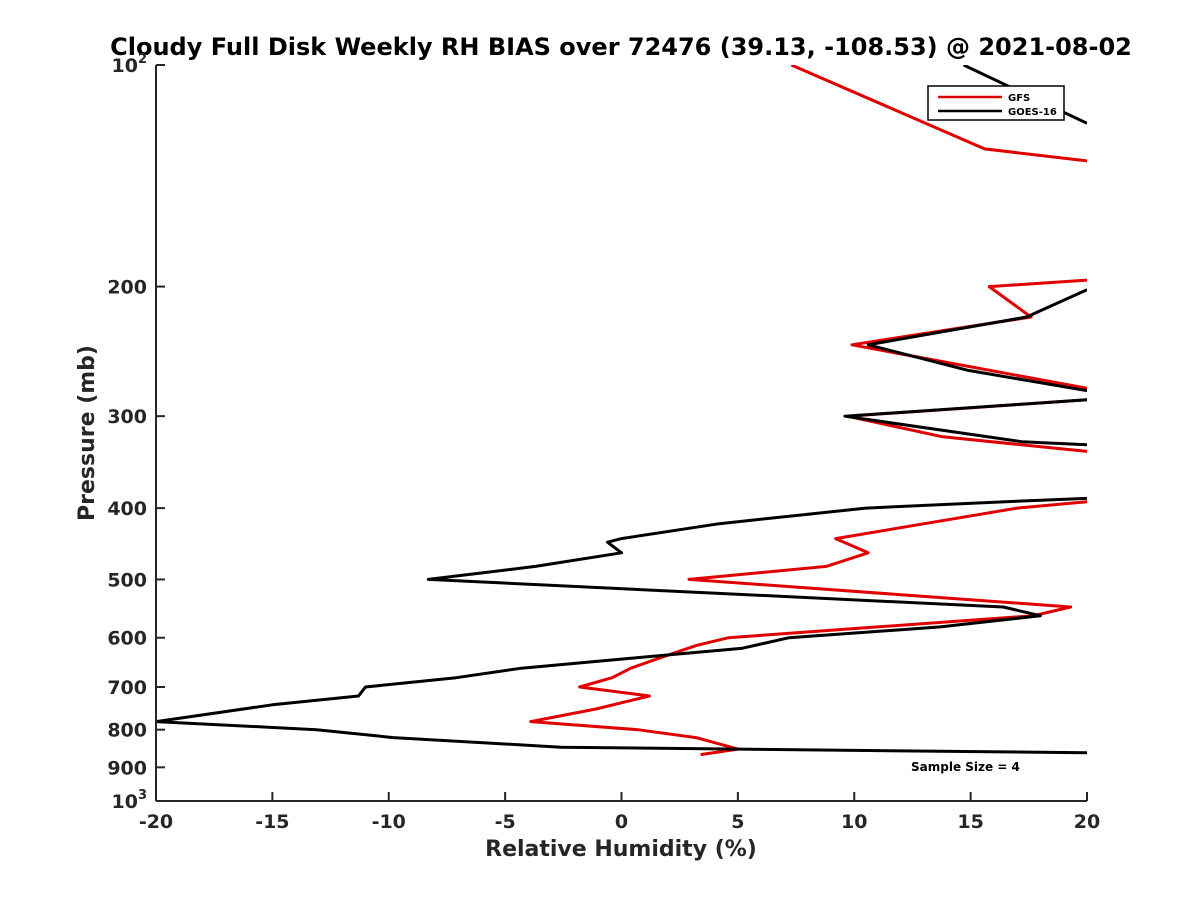 The image size is (1200, 900). Describe the element at coordinates (130, 800) in the screenshot. I see `y-tick-label: 10³` at that location.